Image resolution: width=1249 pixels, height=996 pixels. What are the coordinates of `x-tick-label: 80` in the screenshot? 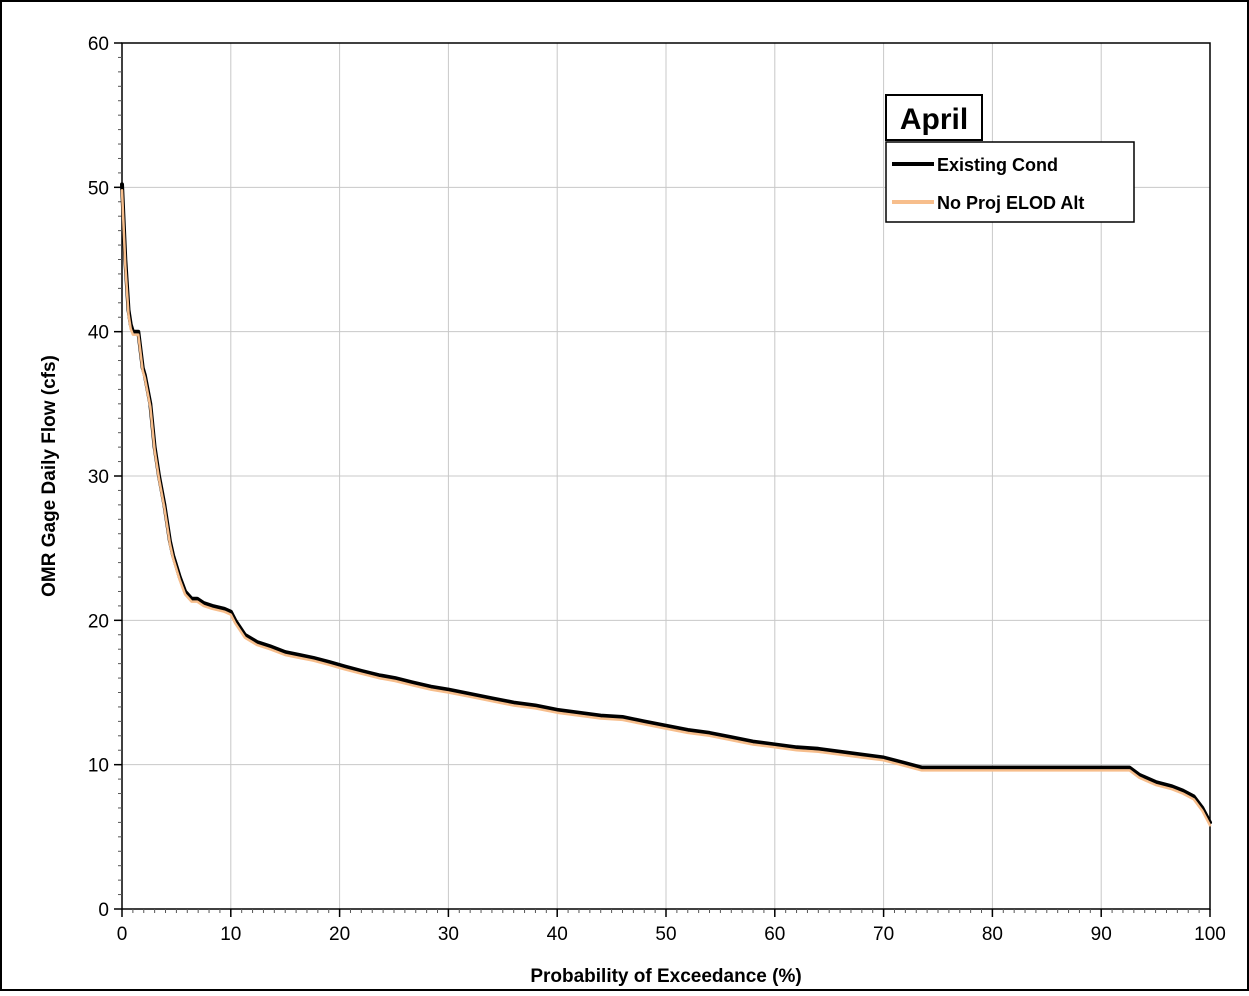 It's located at (992, 934).